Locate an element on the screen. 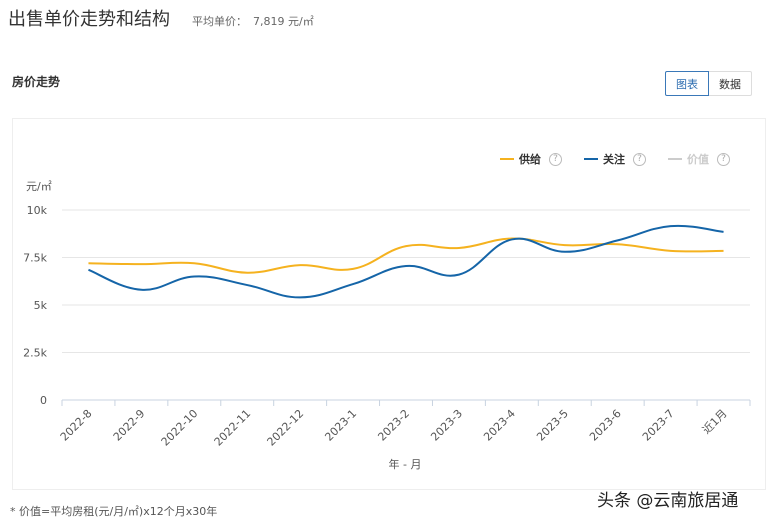  x-tick-label: 近1月 is located at coordinates (715, 422).